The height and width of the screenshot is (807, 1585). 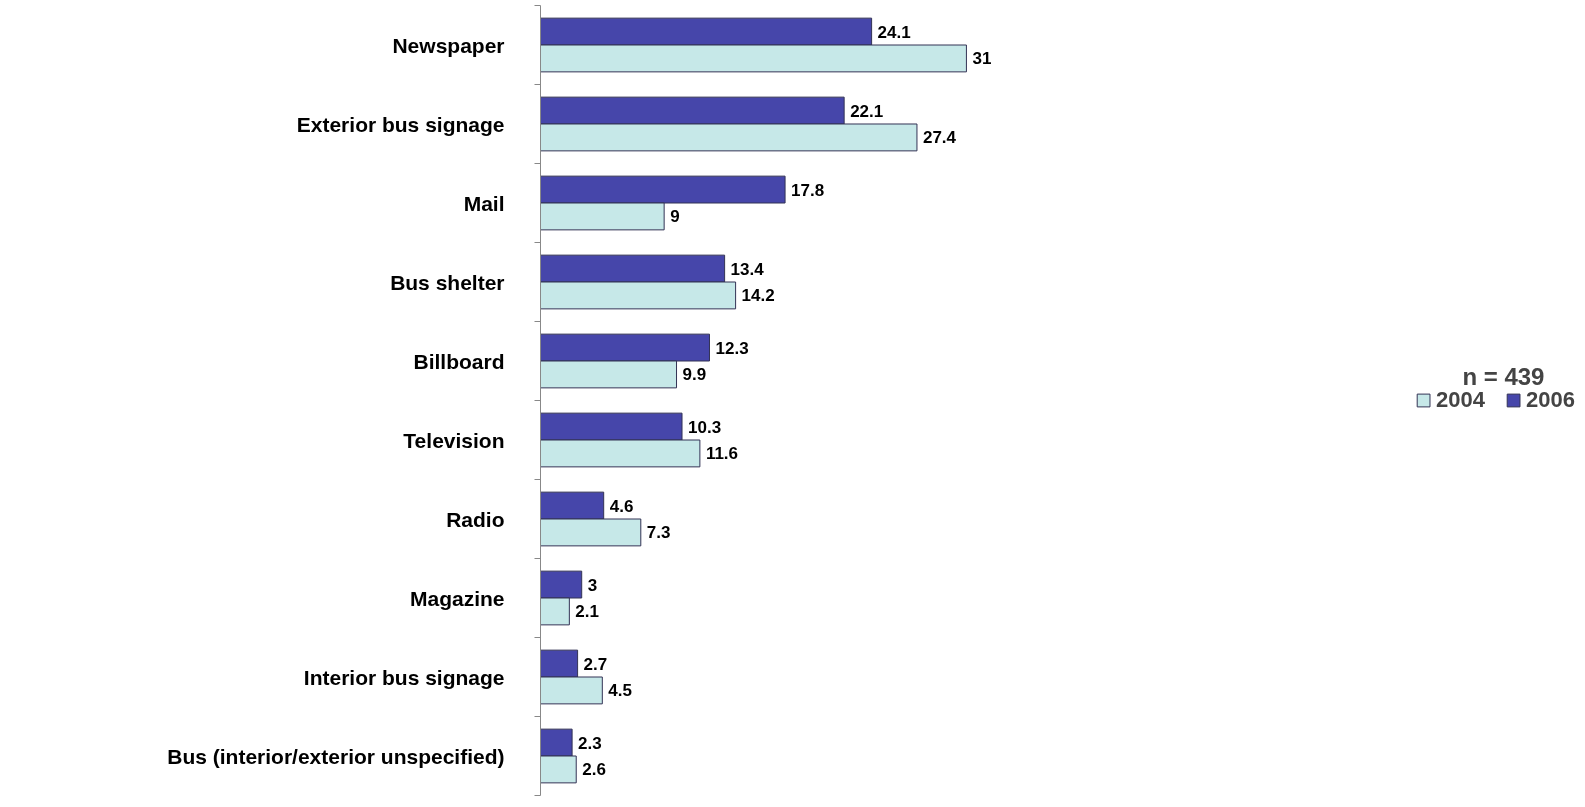 What do you see at coordinates (457, 598) in the screenshot?
I see `y-tick-label: Magazine` at bounding box center [457, 598].